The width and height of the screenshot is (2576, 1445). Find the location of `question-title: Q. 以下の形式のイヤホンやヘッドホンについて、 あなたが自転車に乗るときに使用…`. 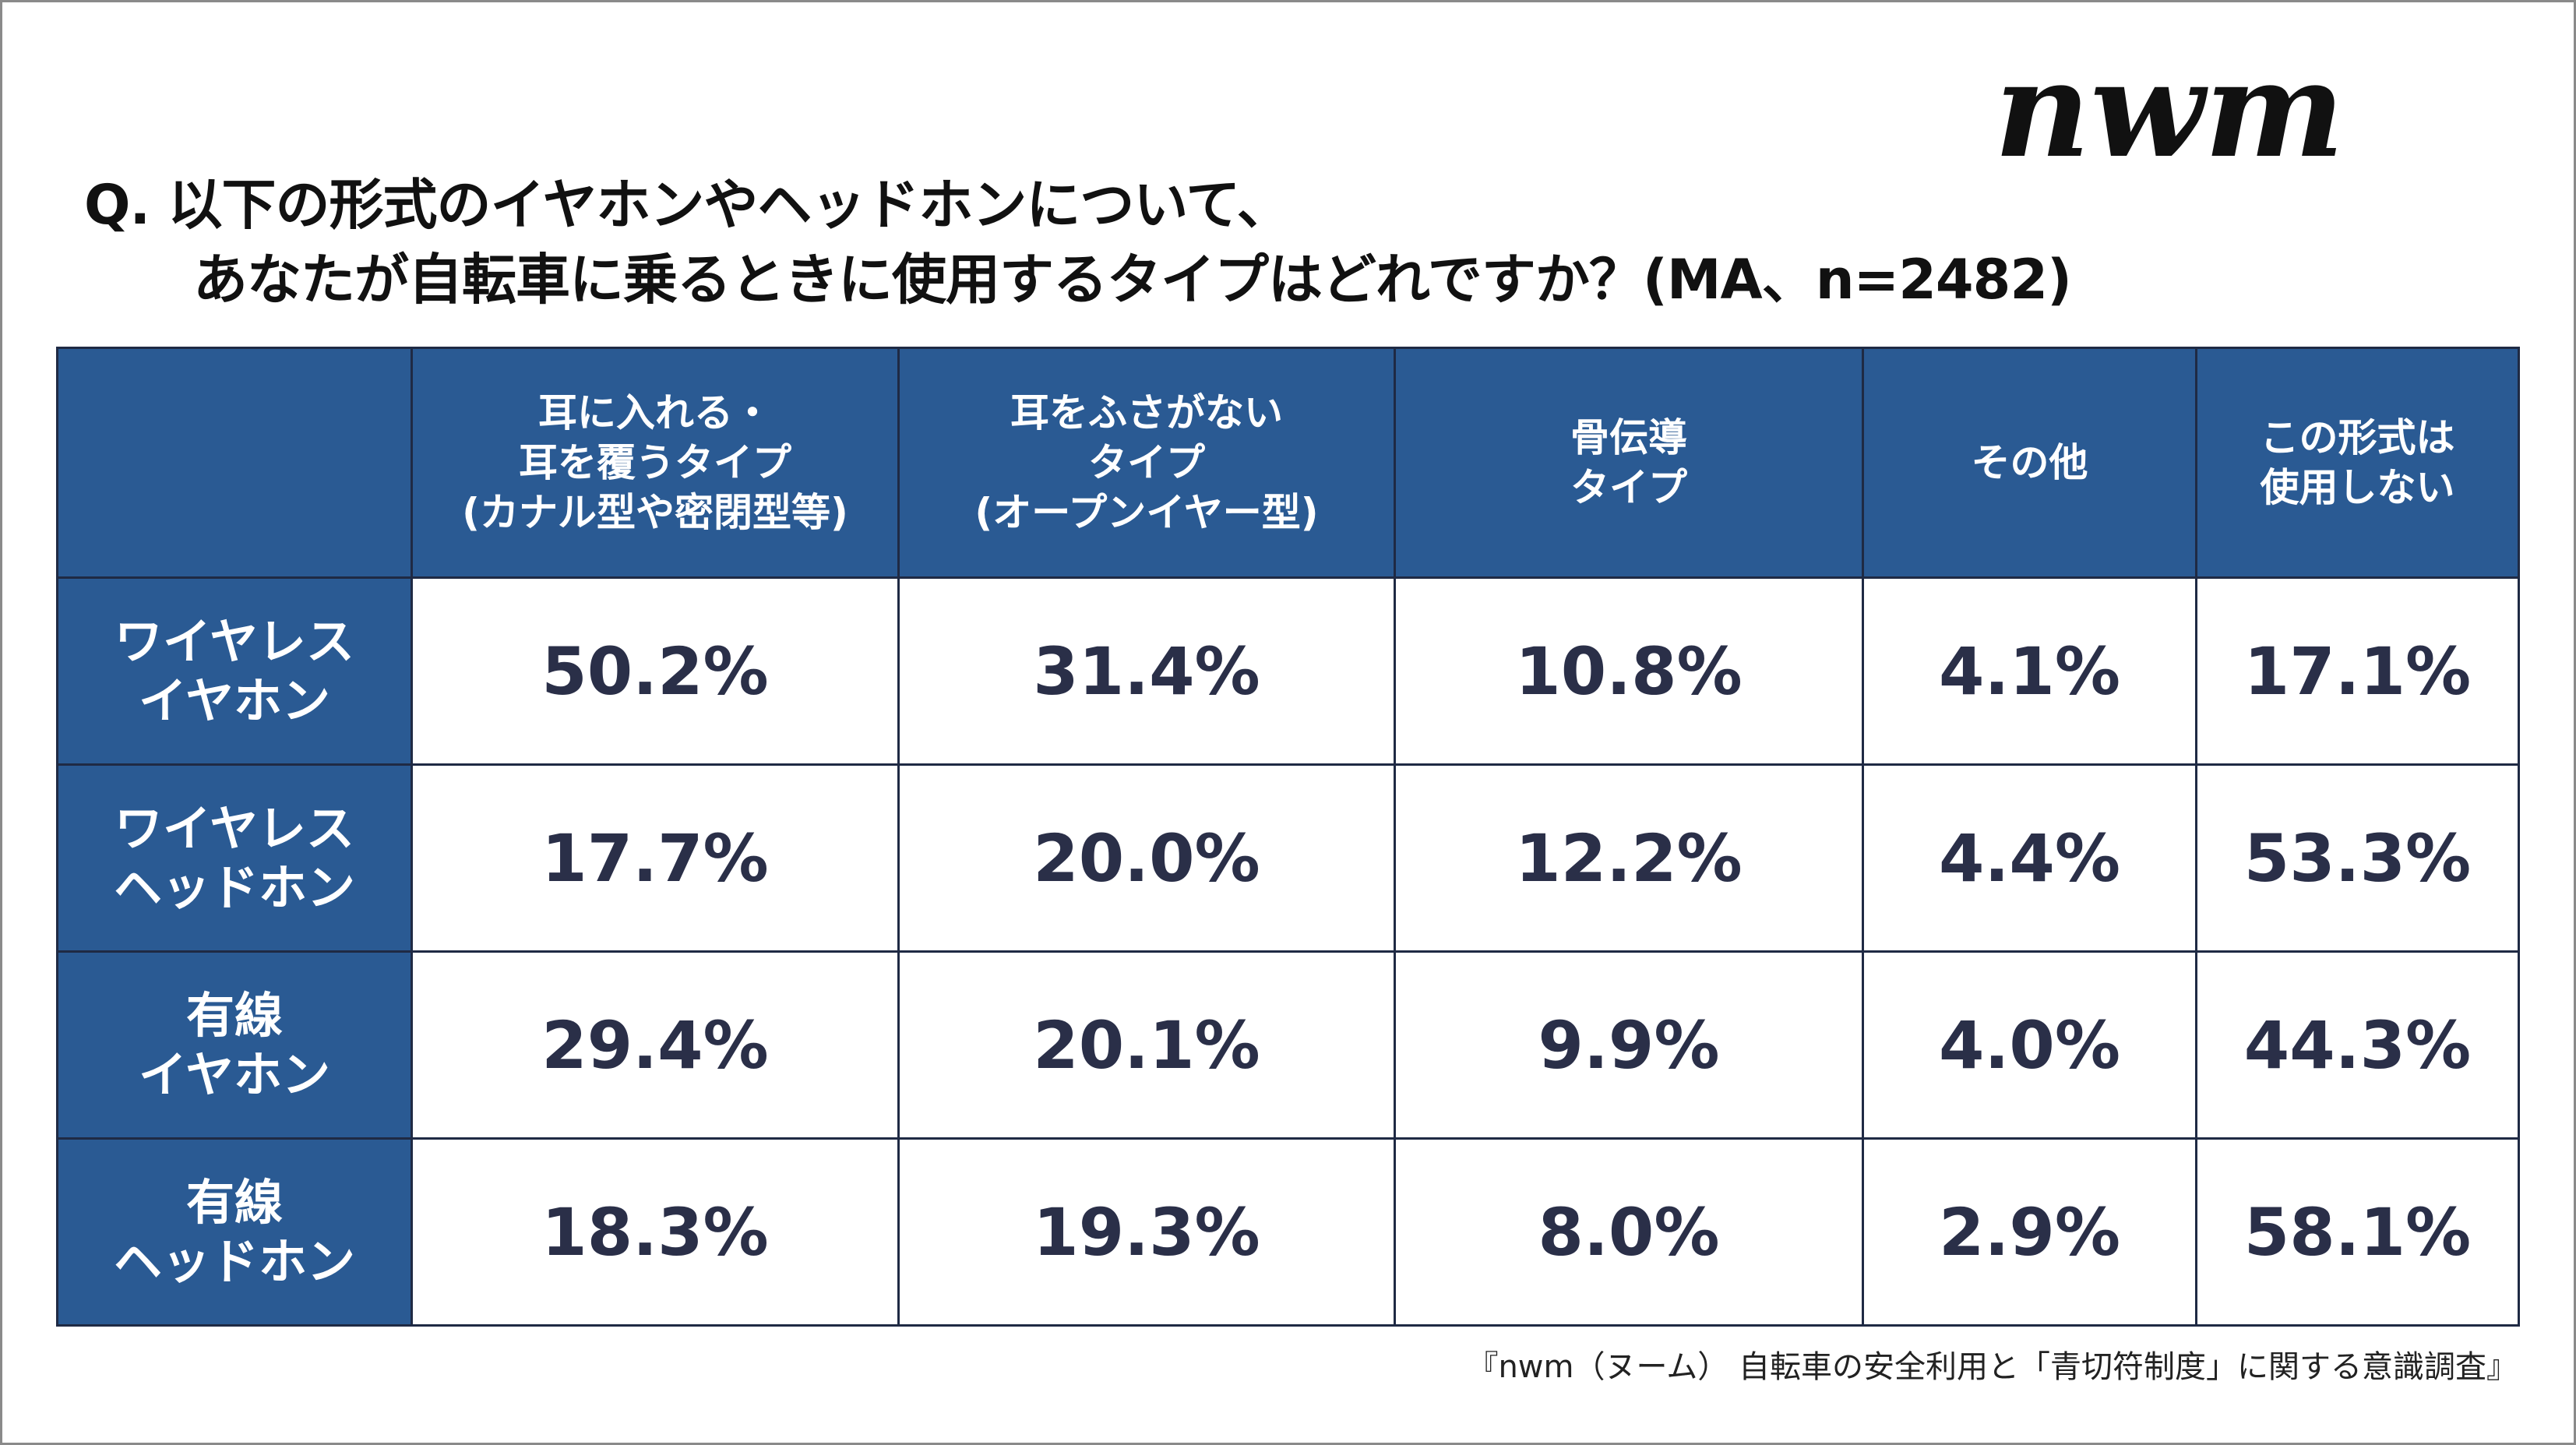

question-title: Q. 以下の形式のイヤホンやヘッドホンについて、 あなたが自転車に乗るときに使用… is located at coordinates (1078, 242).